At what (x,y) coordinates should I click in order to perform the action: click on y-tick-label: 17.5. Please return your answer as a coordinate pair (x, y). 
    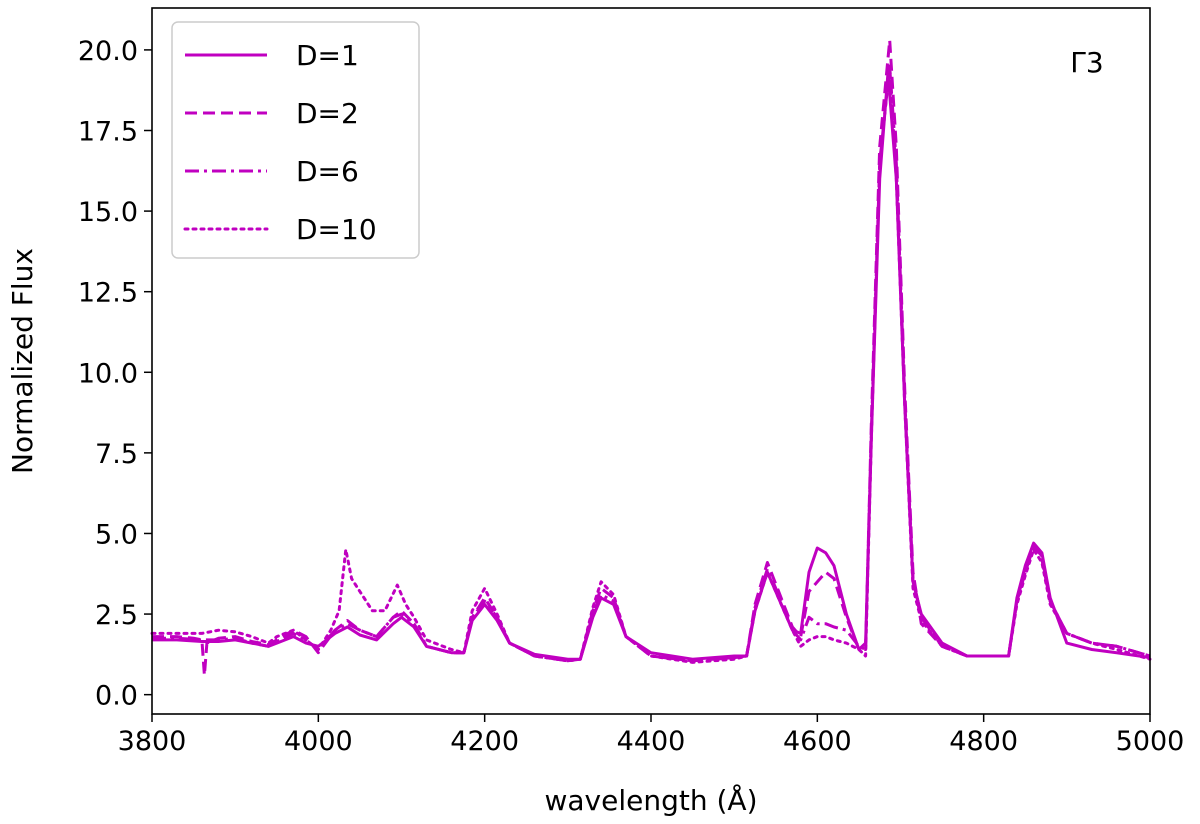
    Looking at the image, I should click on (108, 132).